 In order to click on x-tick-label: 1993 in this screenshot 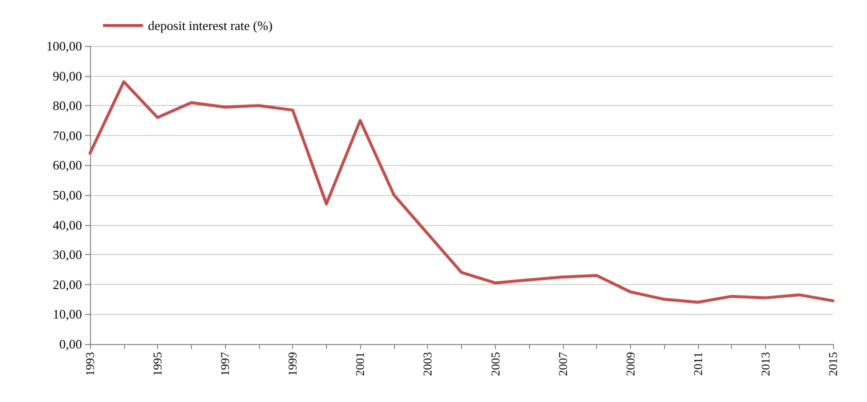, I will do `click(90, 364)`.